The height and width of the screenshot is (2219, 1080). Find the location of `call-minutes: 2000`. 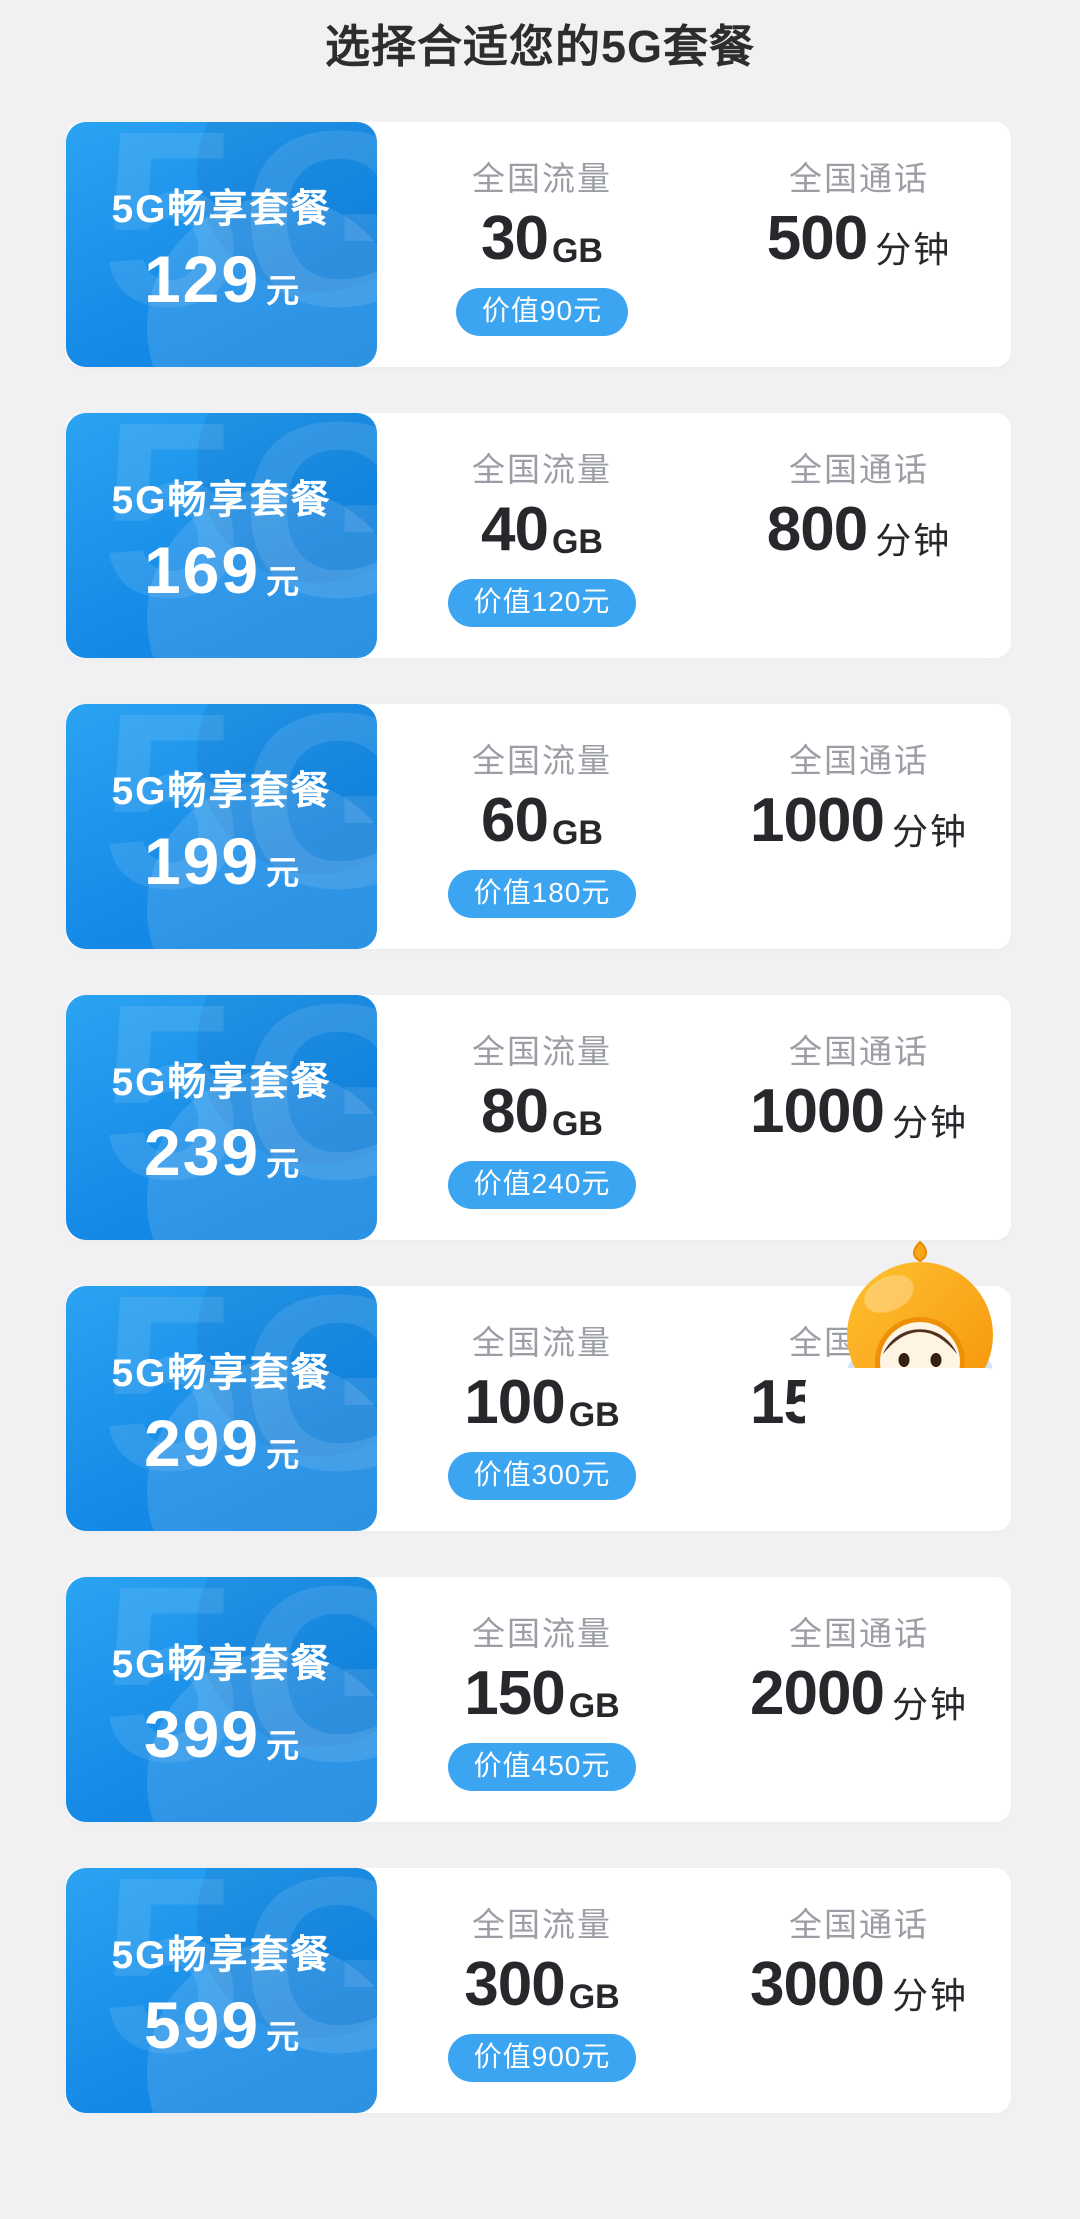

call-minutes: 2000 is located at coordinates (817, 1693).